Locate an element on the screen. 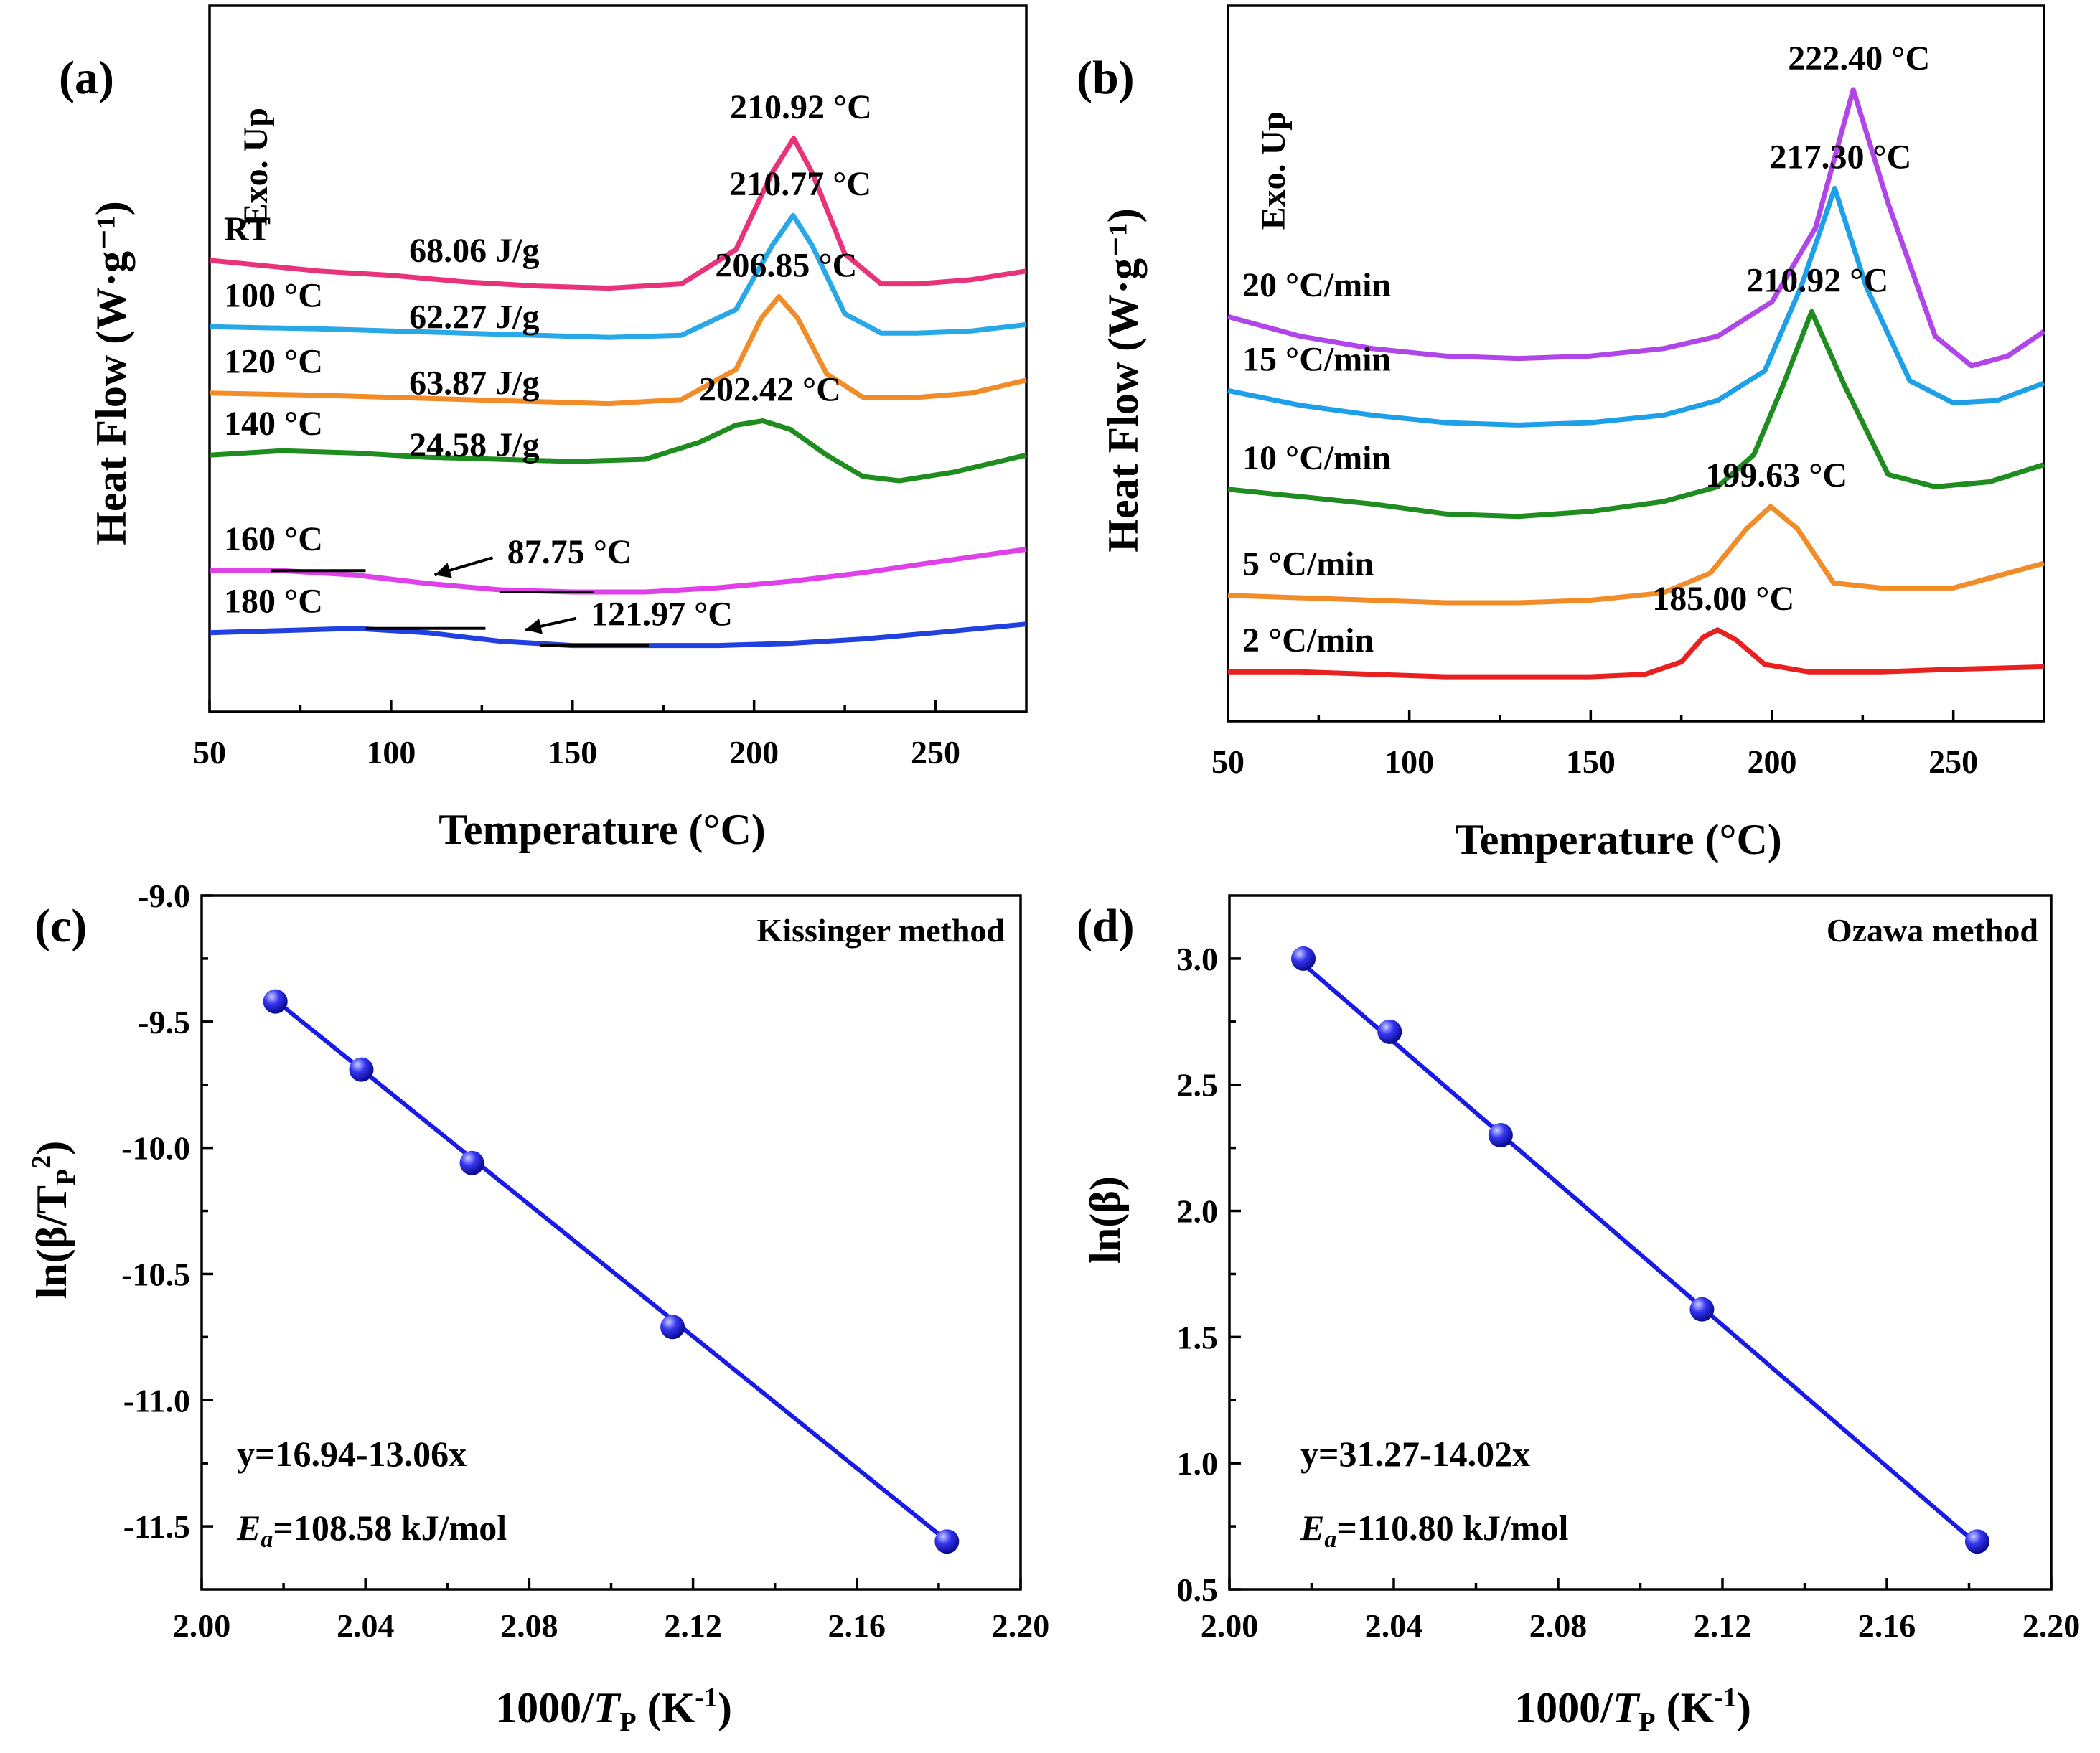 Image resolution: width=2100 pixels, height=1753 pixels. series-name-label-3: 5 °C/min is located at coordinates (1308, 564).